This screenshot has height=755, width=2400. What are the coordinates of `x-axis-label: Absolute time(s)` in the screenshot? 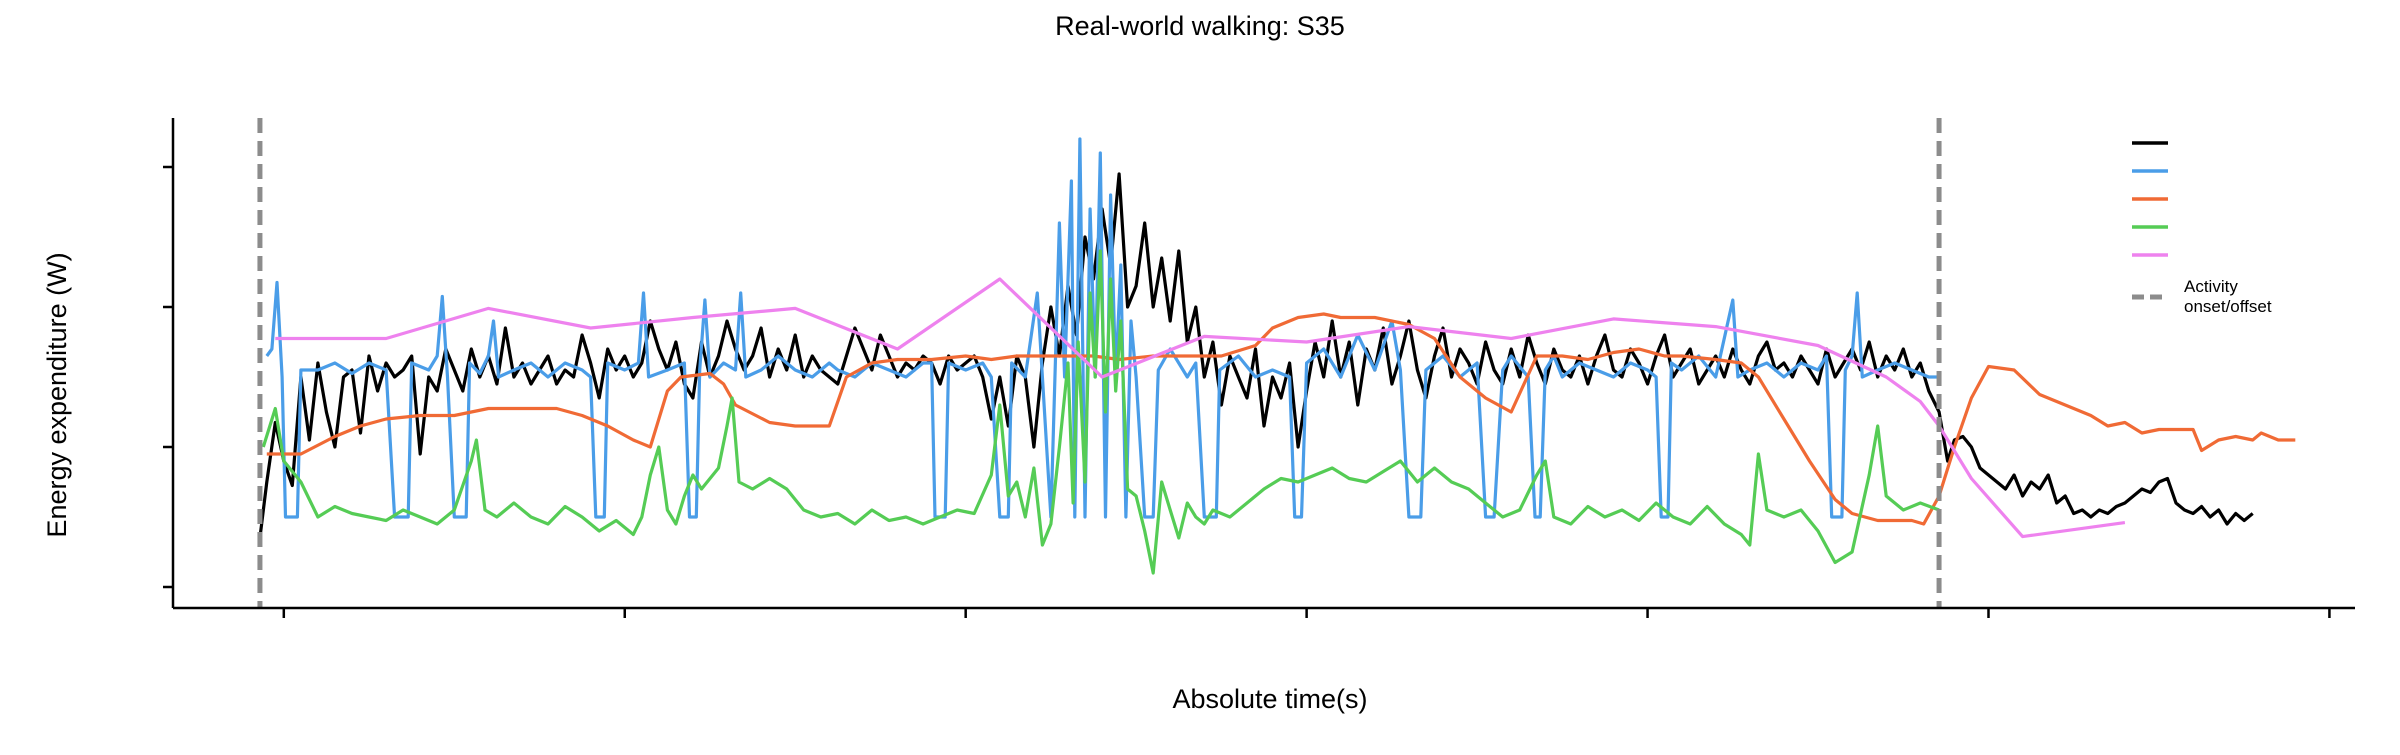 It's located at (1269, 699).